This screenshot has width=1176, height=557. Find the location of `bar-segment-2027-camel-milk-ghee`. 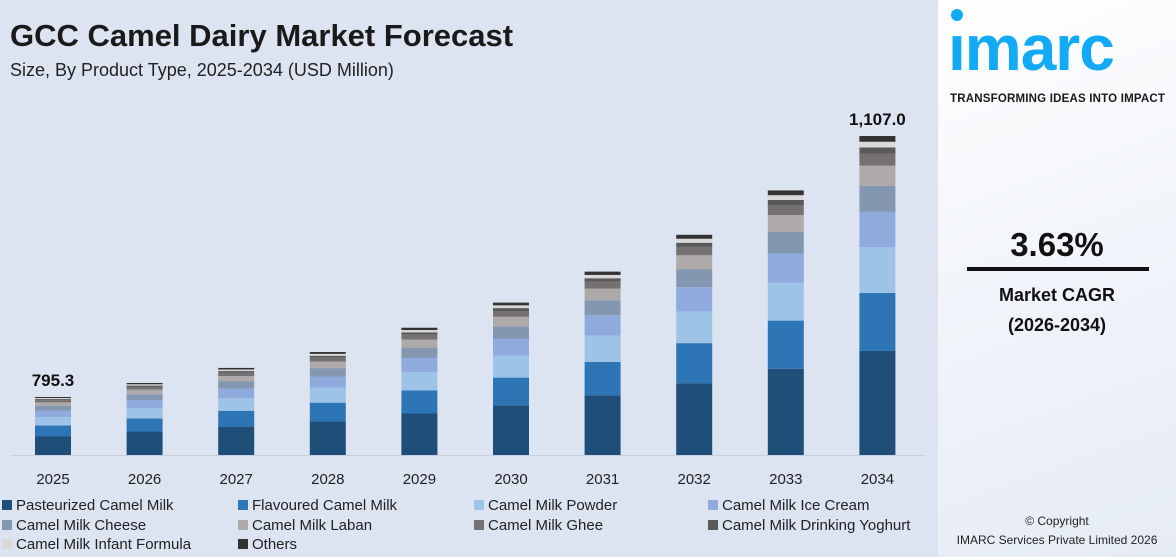

bar-segment-2027-camel-milk-ghee is located at coordinates (236, 374).